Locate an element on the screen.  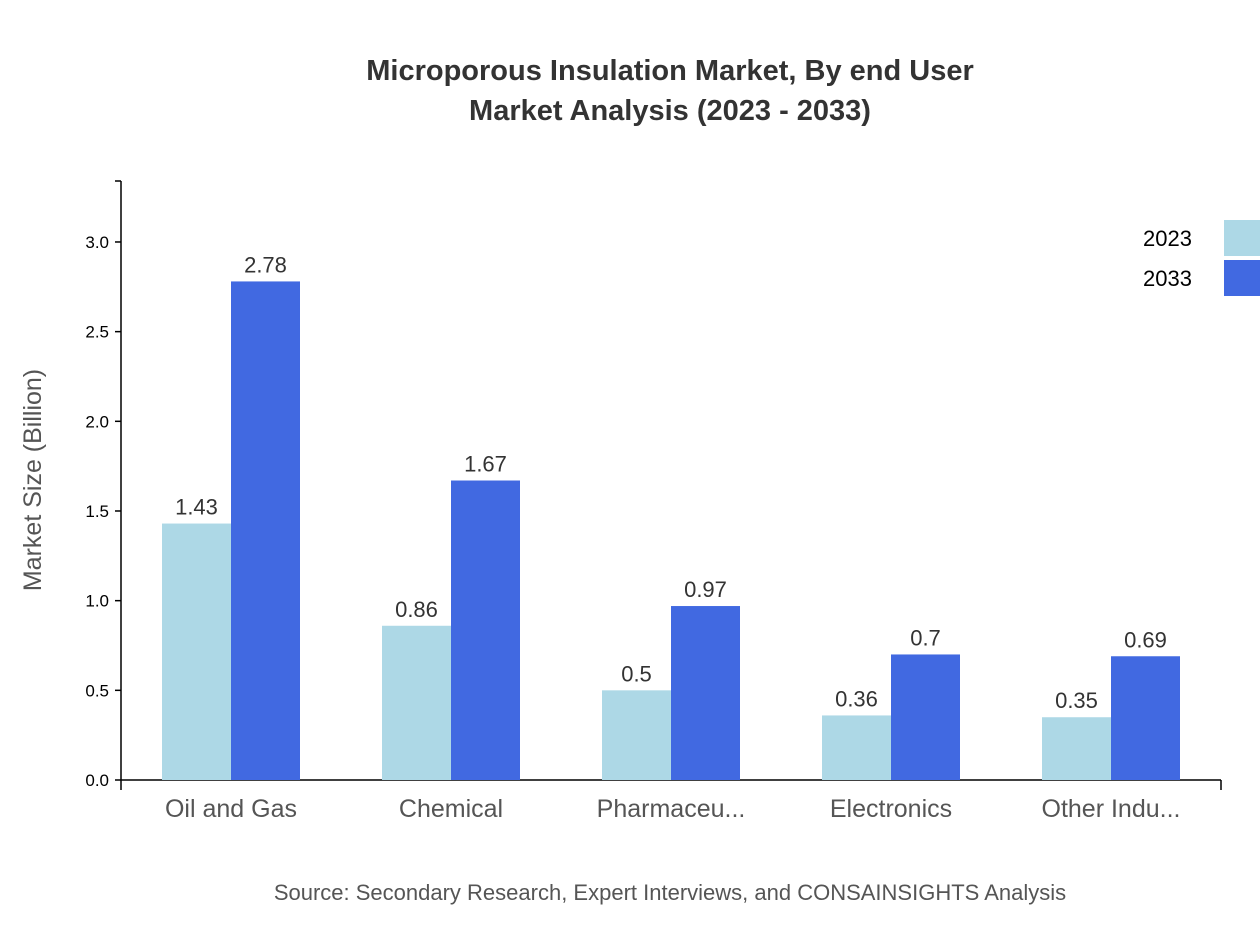
x-tick-label: Electronics is located at coordinates (891, 809).